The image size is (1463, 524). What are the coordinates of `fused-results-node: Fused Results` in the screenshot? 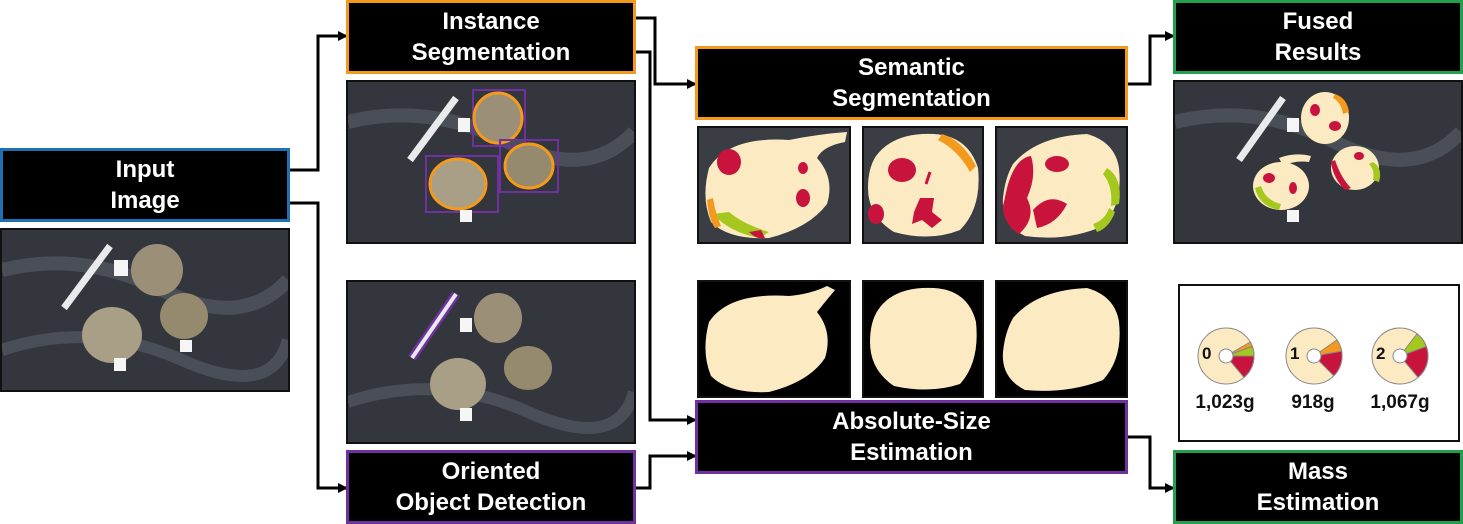 It's located at (1318, 37).